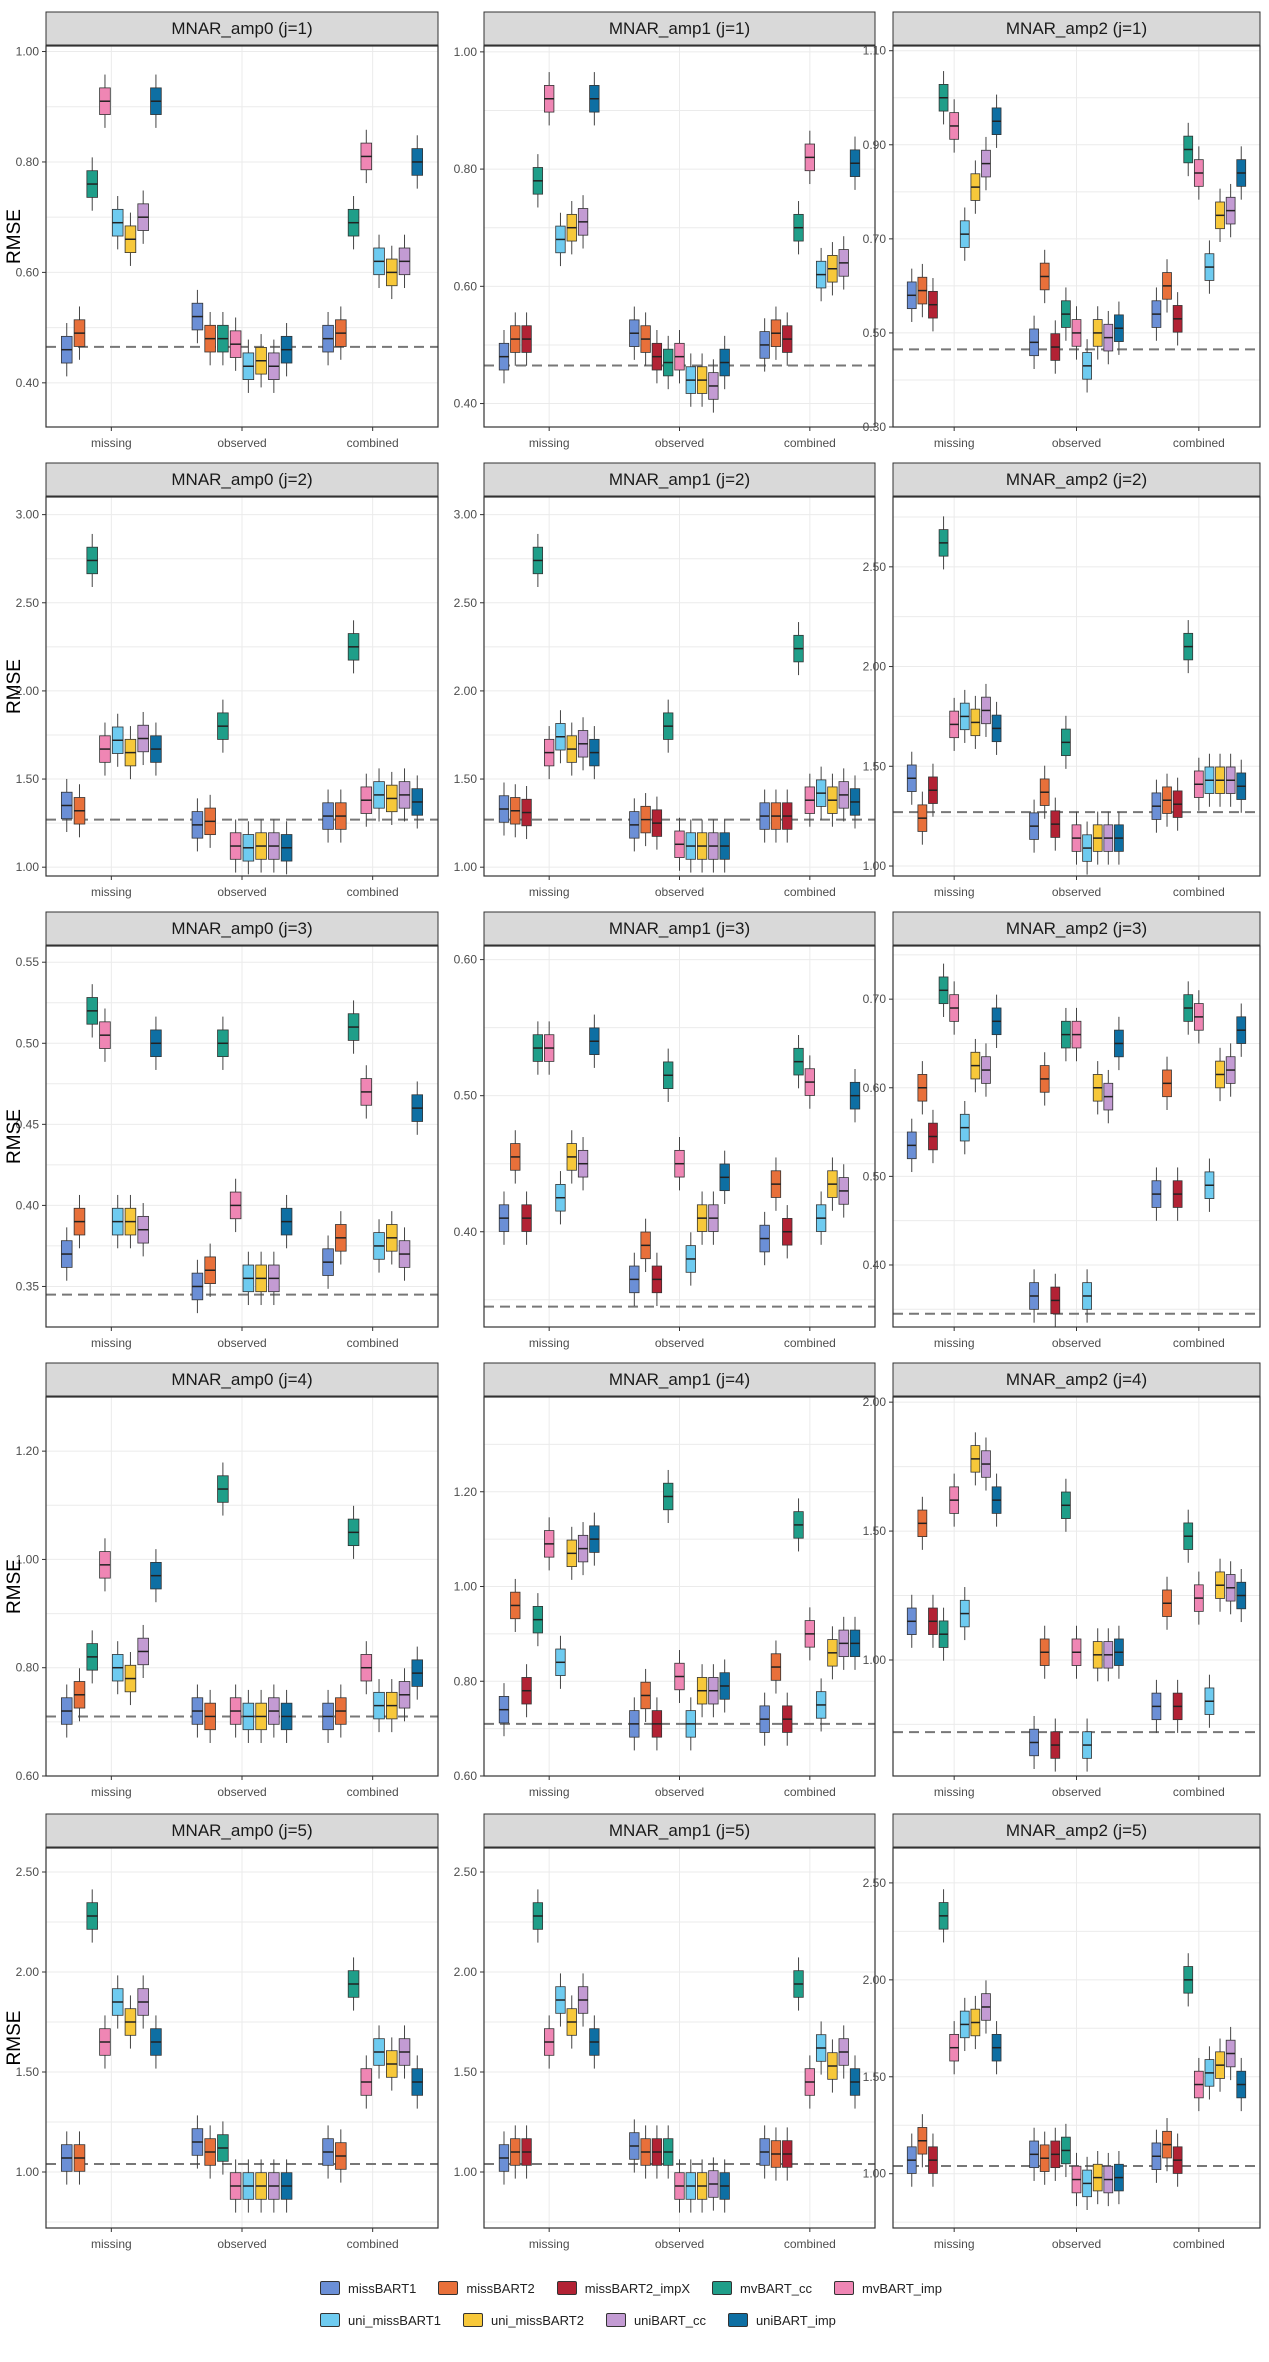 Image resolution: width=1269 pixels, height=2362 pixels. Describe the element at coordinates (844, 2288) in the screenshot. I see `legend-key` at that location.